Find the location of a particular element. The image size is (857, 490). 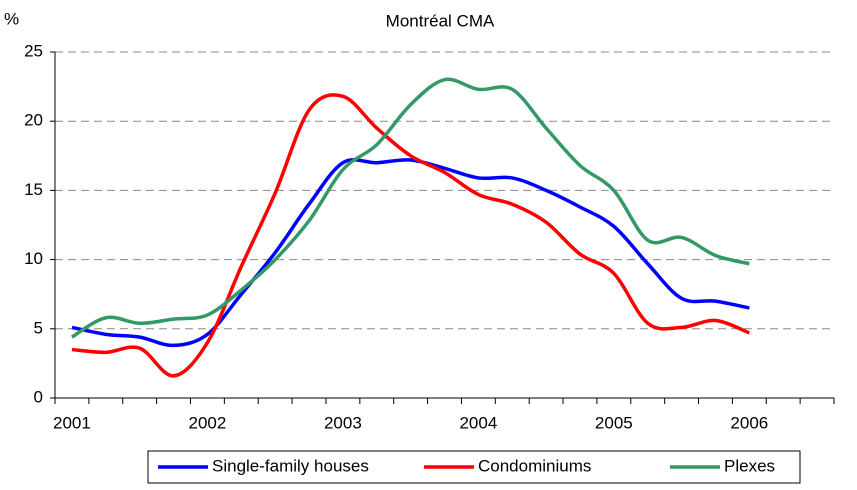

y-tick-label: 5 is located at coordinates (38, 327).